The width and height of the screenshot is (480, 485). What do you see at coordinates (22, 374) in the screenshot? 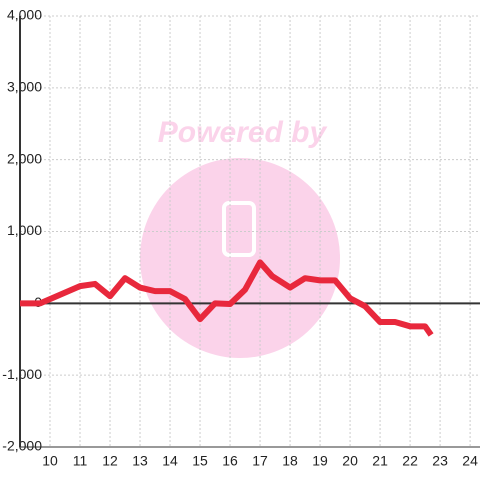
I see `y-tick-label: -1,000` at bounding box center [22, 374].